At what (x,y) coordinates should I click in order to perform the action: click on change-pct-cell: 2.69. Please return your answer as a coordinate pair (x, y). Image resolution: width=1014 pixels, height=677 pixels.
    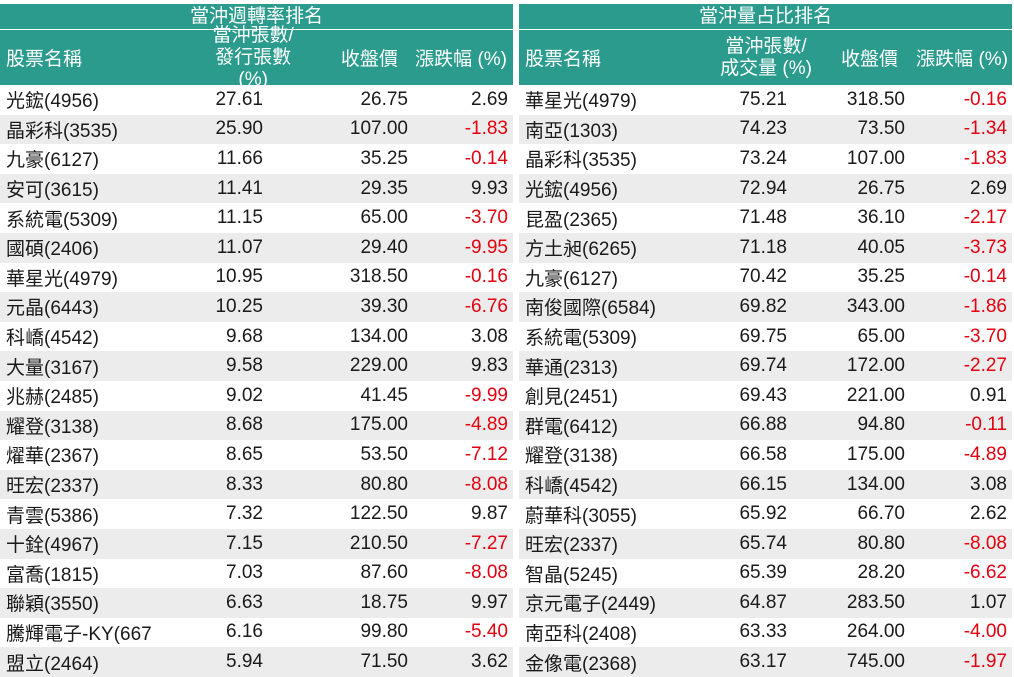
    Looking at the image, I should click on (489, 99).